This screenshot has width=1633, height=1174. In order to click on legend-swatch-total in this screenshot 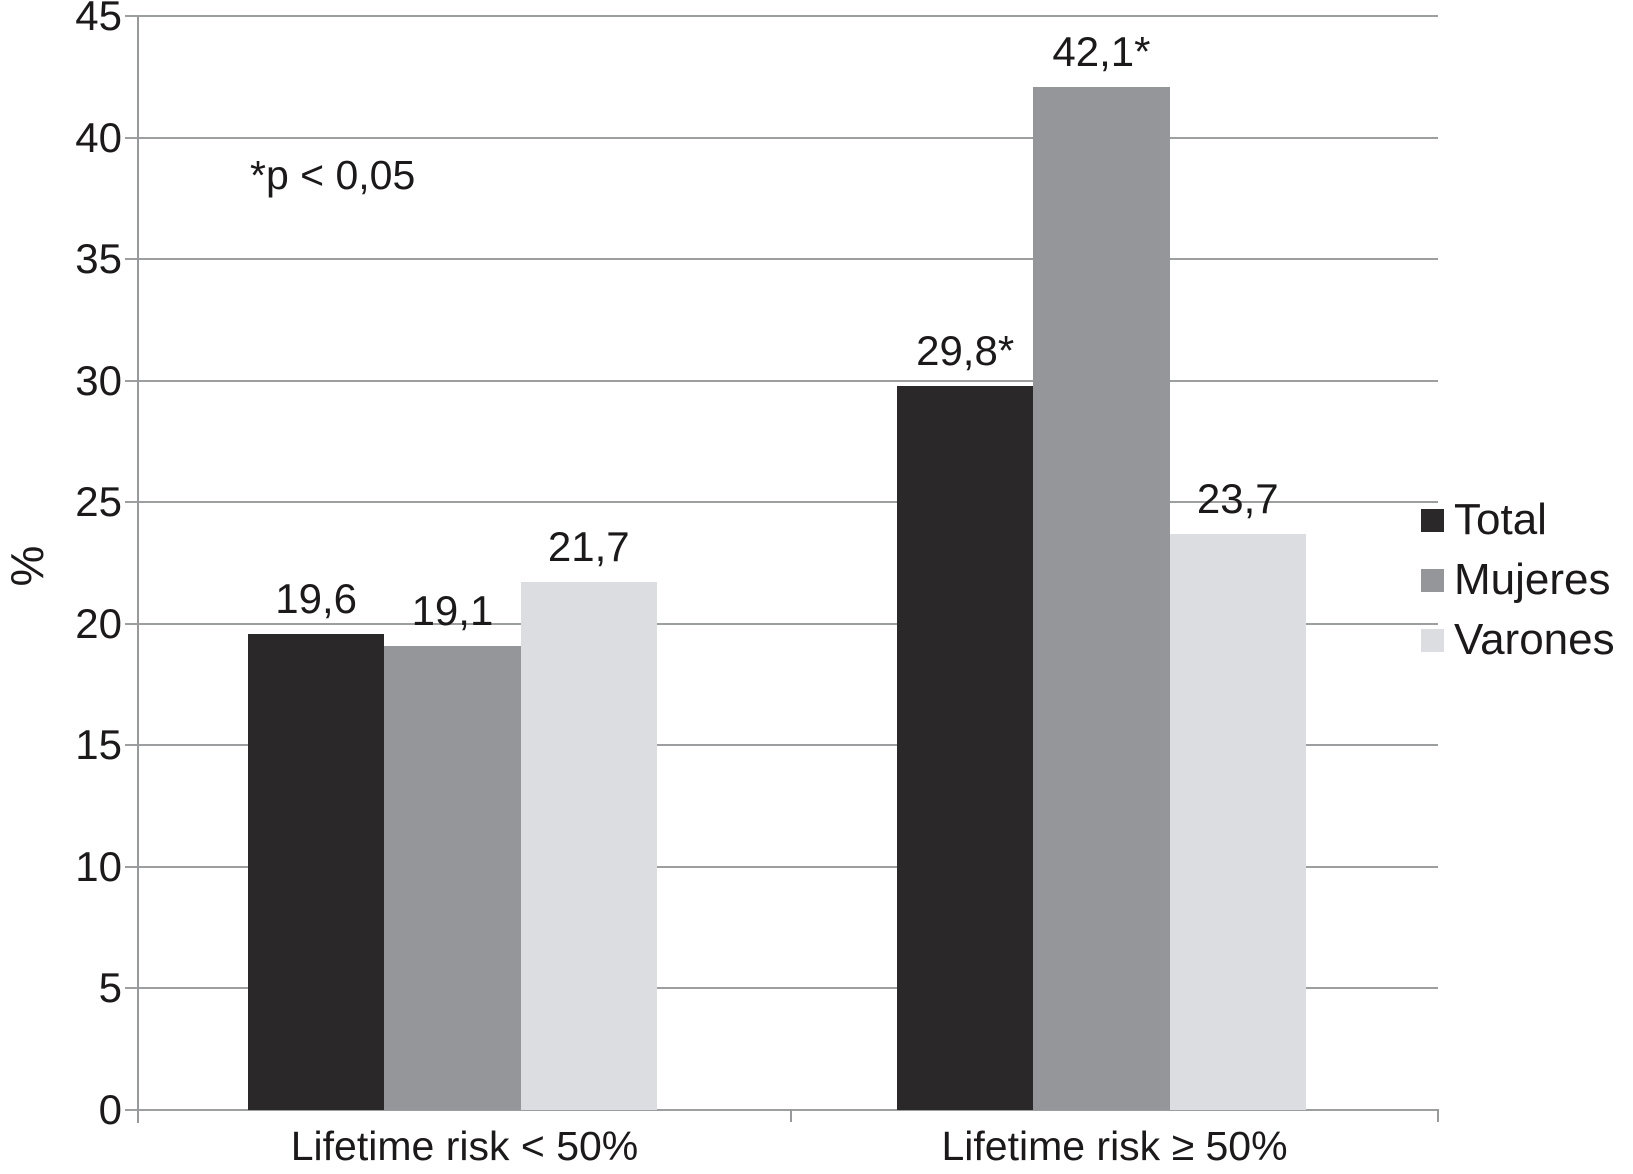, I will do `click(1432, 520)`.